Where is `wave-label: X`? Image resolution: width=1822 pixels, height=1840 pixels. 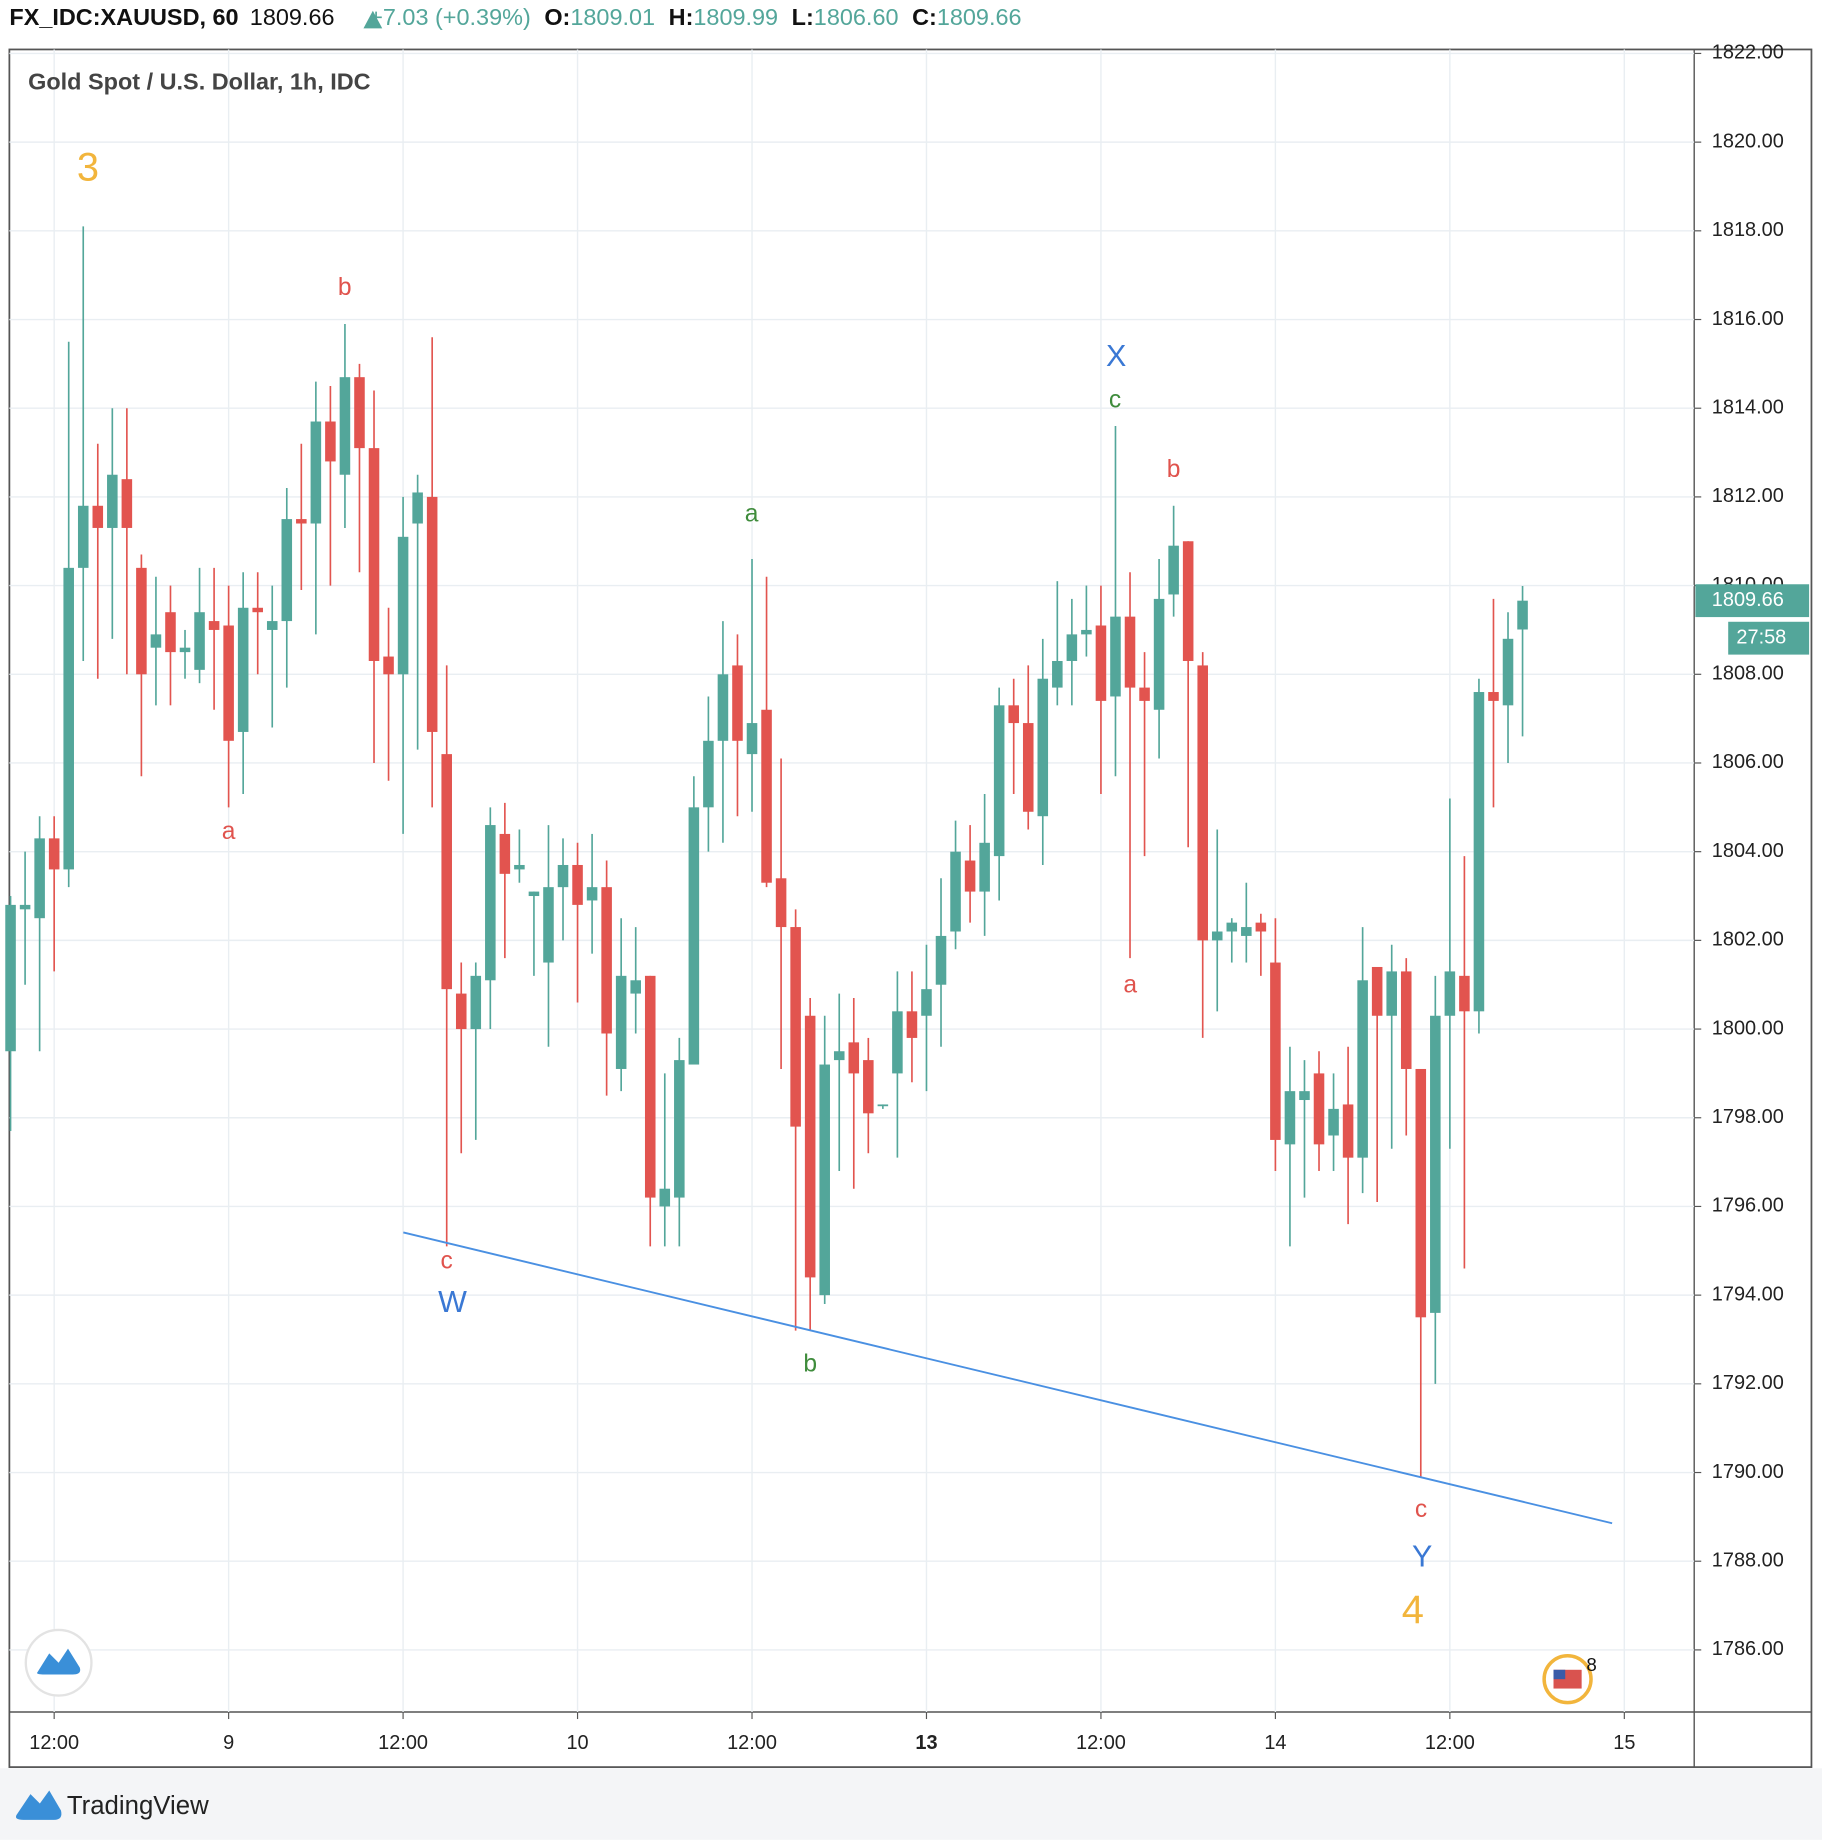 wave-label: X is located at coordinates (1116, 356).